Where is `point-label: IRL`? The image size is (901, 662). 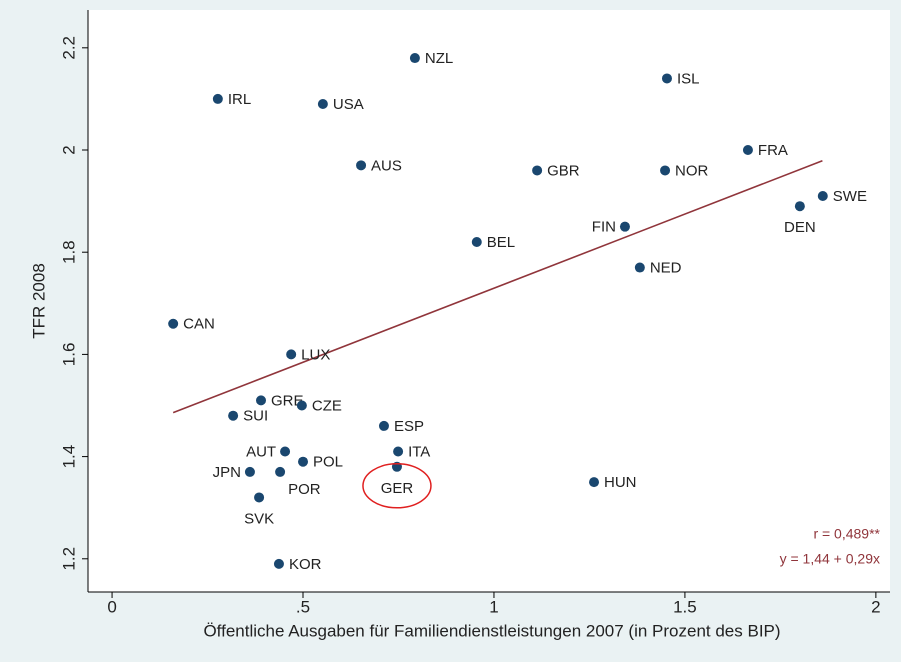 point-label: IRL is located at coordinates (239, 99).